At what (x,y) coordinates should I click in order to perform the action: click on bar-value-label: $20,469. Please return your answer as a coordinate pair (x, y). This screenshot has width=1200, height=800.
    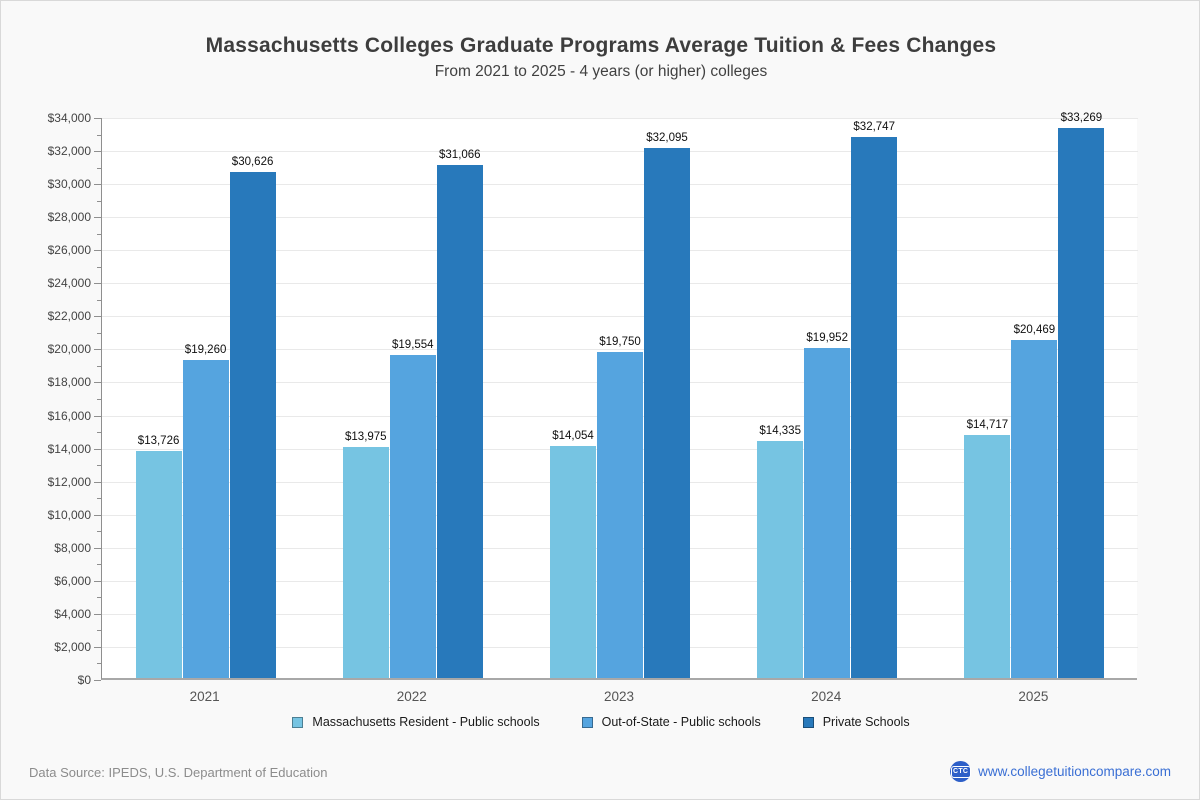
    Looking at the image, I should click on (1034, 329).